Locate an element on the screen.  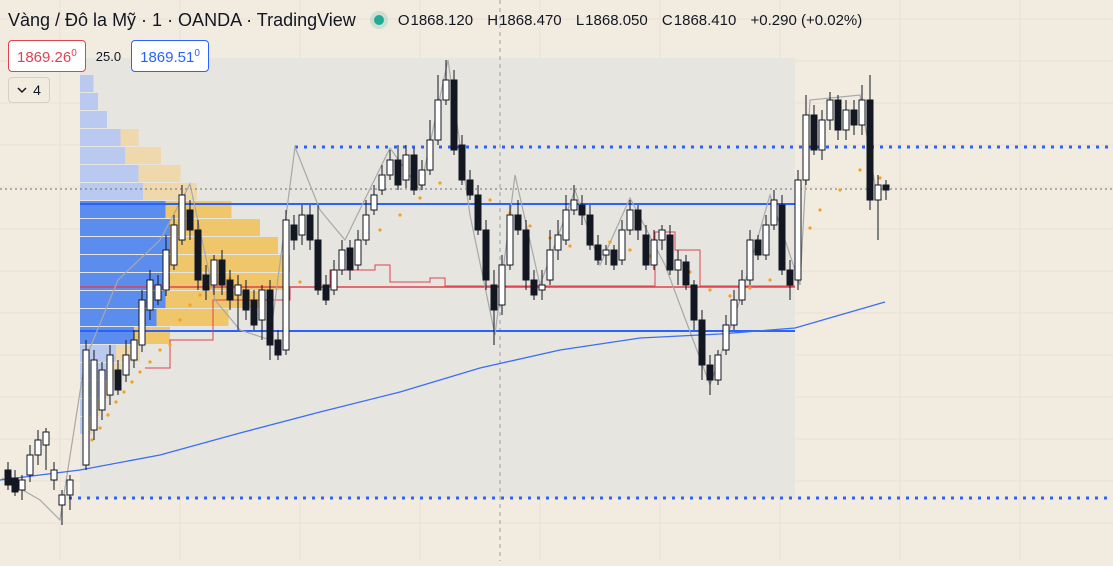
low-value: 1868.050 is located at coordinates (616, 20).